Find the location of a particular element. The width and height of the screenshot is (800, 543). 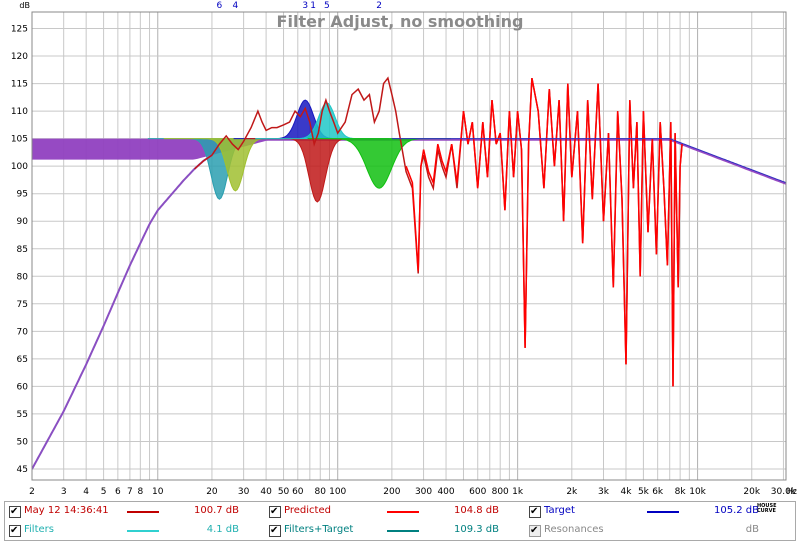

y-tick-label: 100 is located at coordinates (19, 167).